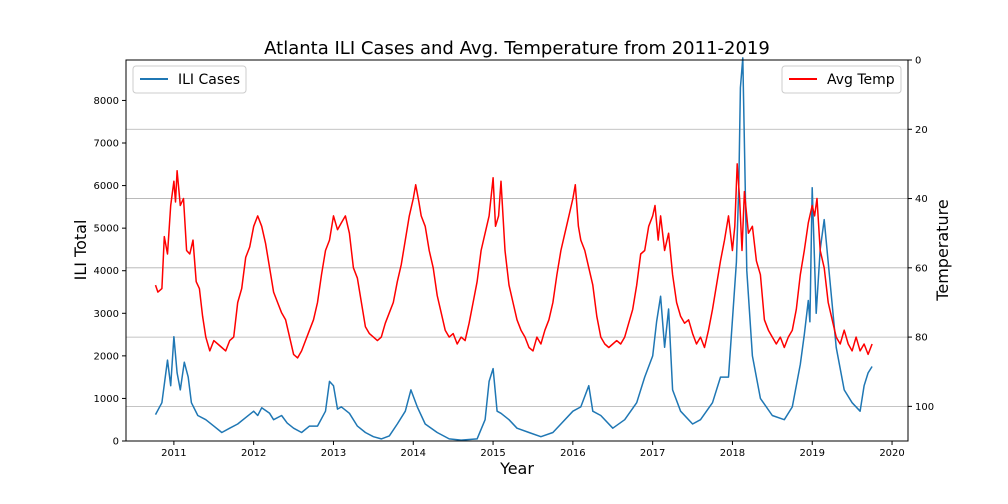  I want to click on y-left-tick-label: 0, so click(116, 442).